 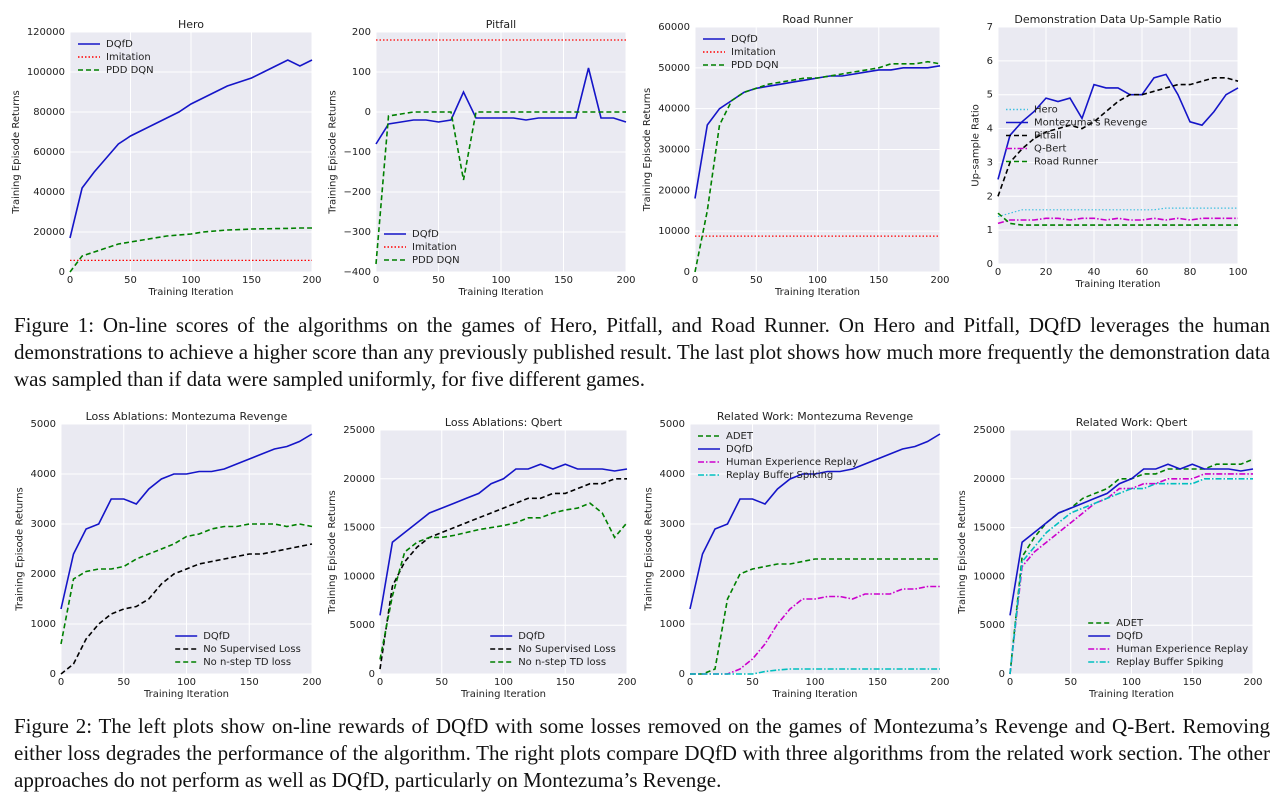 What do you see at coordinates (361, 72) in the screenshot?
I see `y-tick-label: 100` at bounding box center [361, 72].